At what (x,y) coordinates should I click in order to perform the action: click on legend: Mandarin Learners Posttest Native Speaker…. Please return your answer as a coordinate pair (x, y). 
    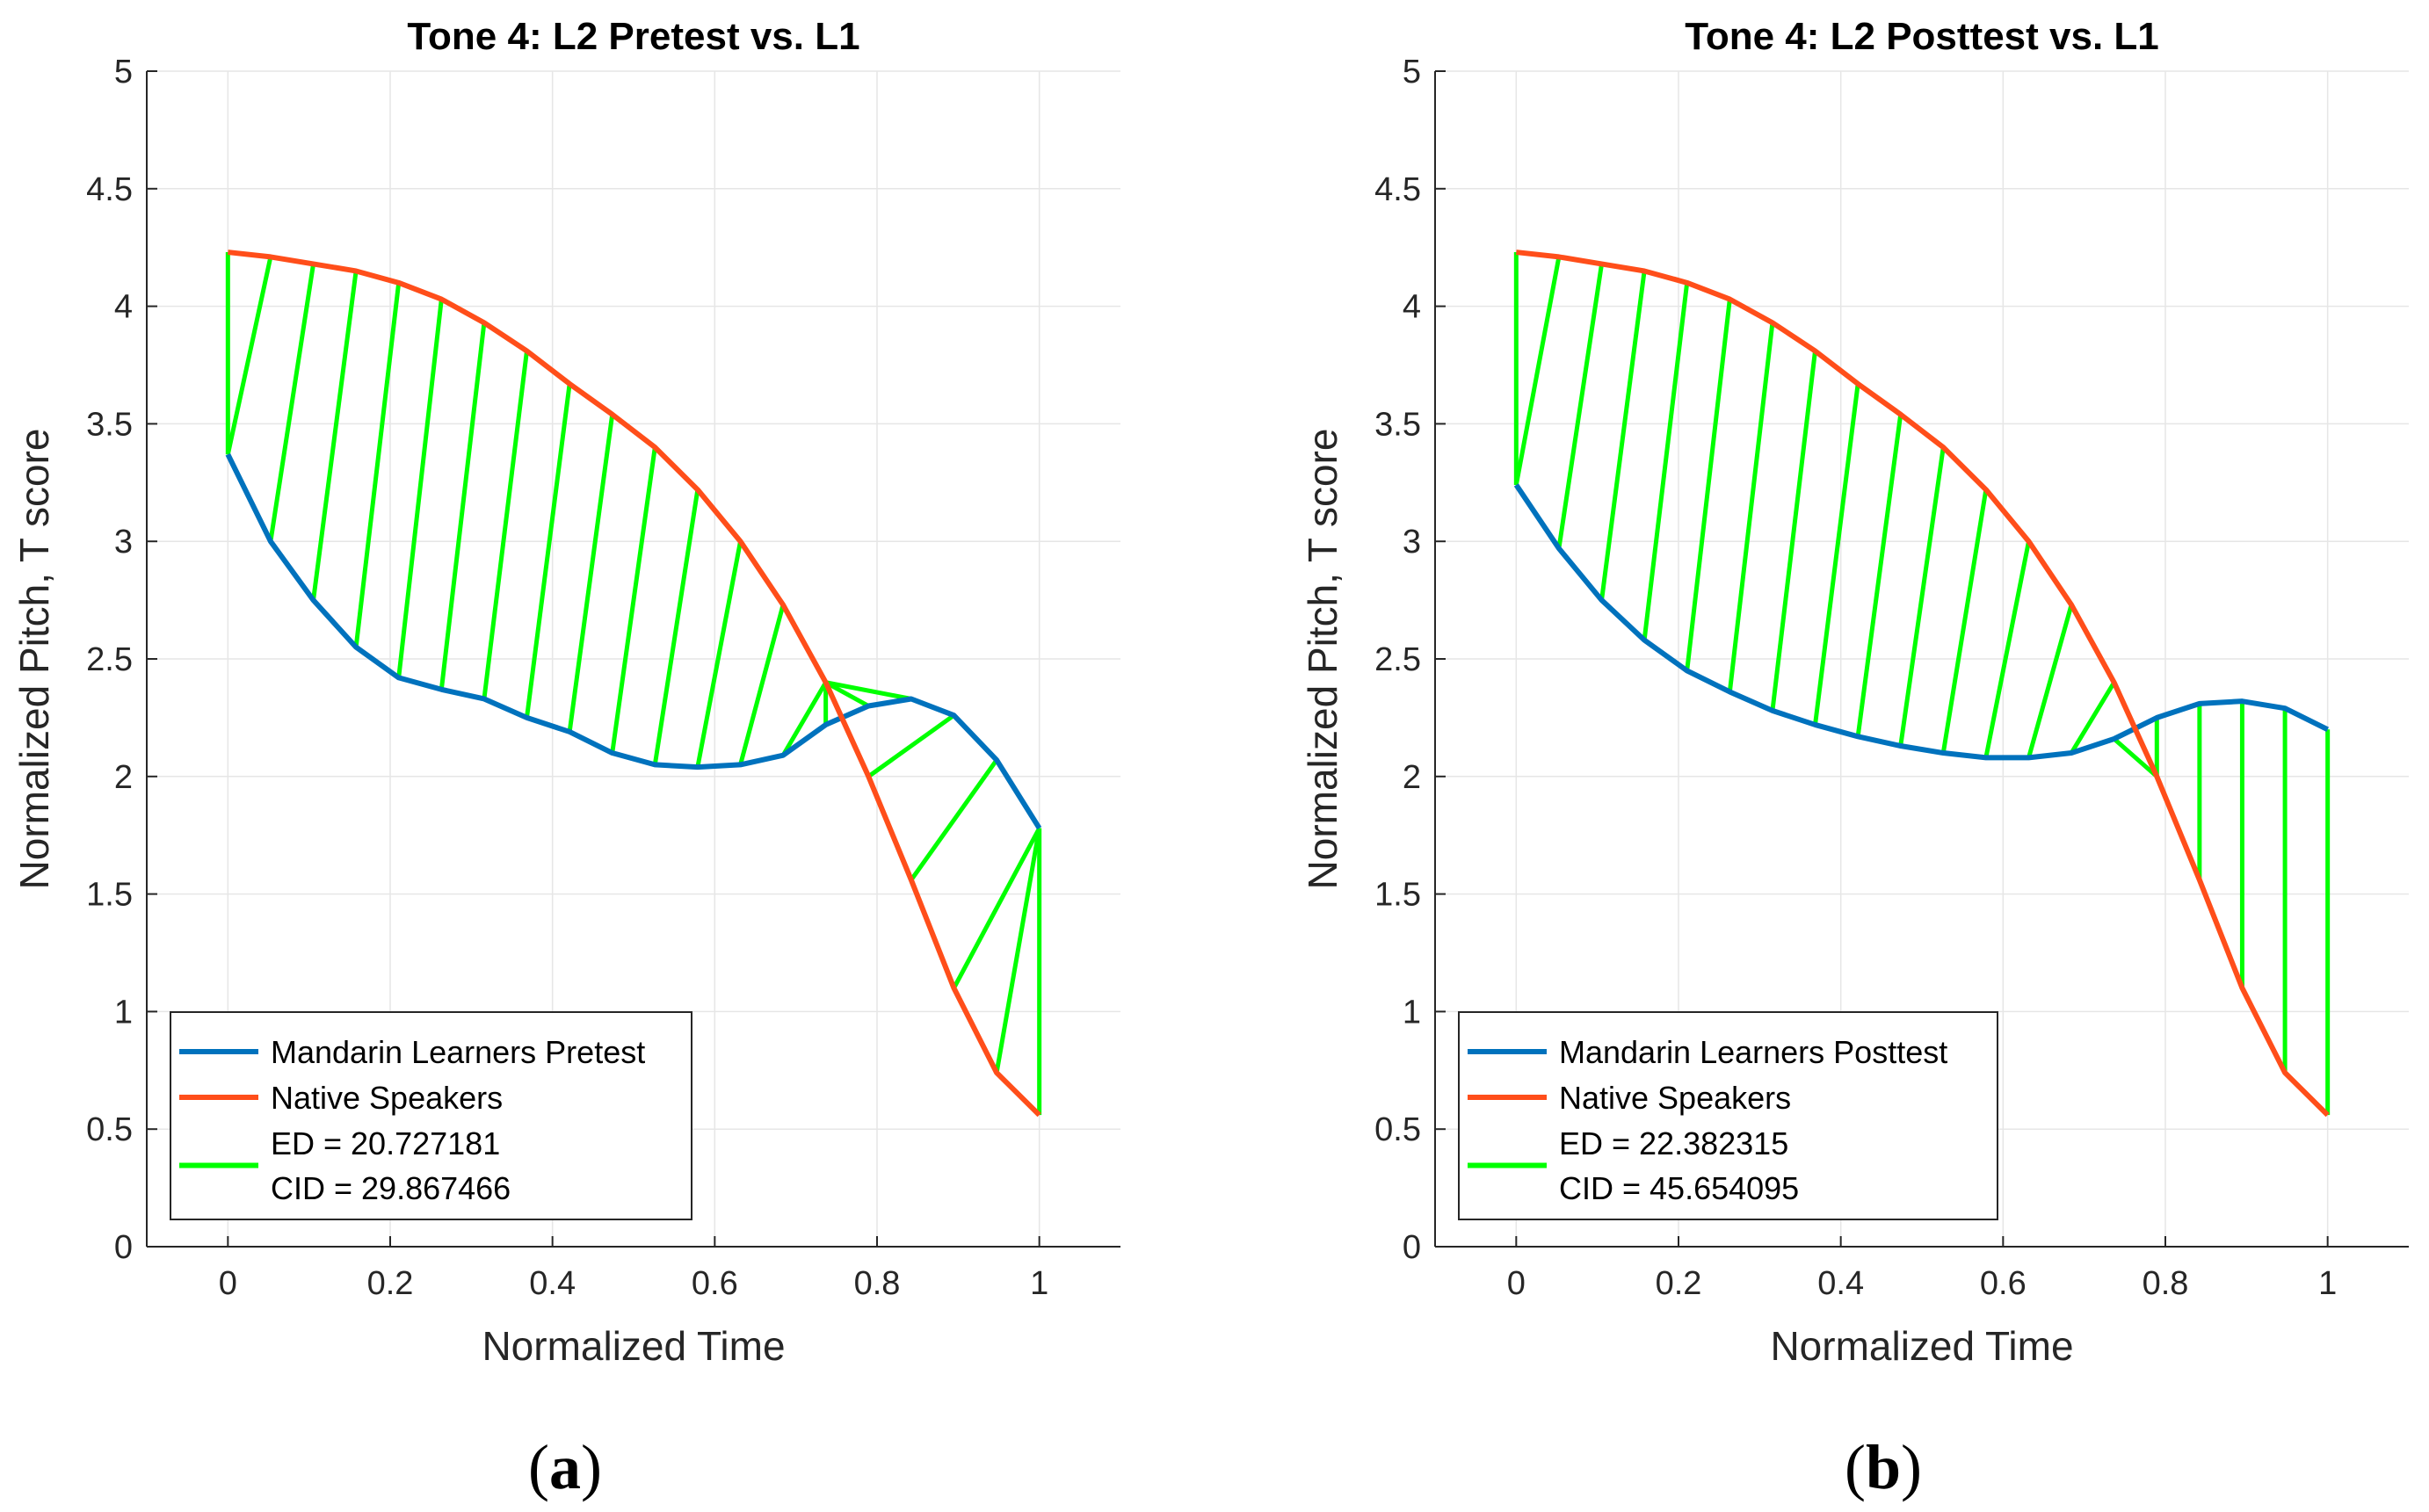
    Looking at the image, I should click on (1728, 1115).